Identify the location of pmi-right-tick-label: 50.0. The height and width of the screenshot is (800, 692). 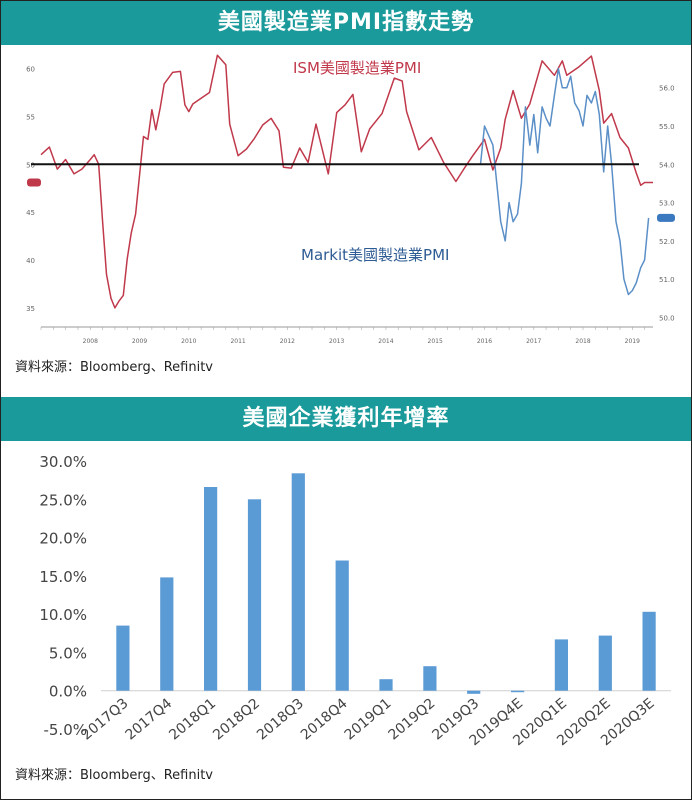
(667, 318).